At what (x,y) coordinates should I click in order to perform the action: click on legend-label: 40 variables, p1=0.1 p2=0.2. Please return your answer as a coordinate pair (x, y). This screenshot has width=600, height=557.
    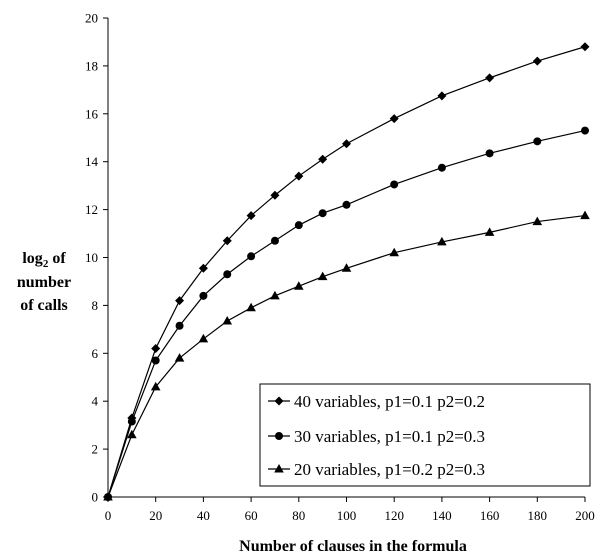
    Looking at the image, I should click on (389, 401).